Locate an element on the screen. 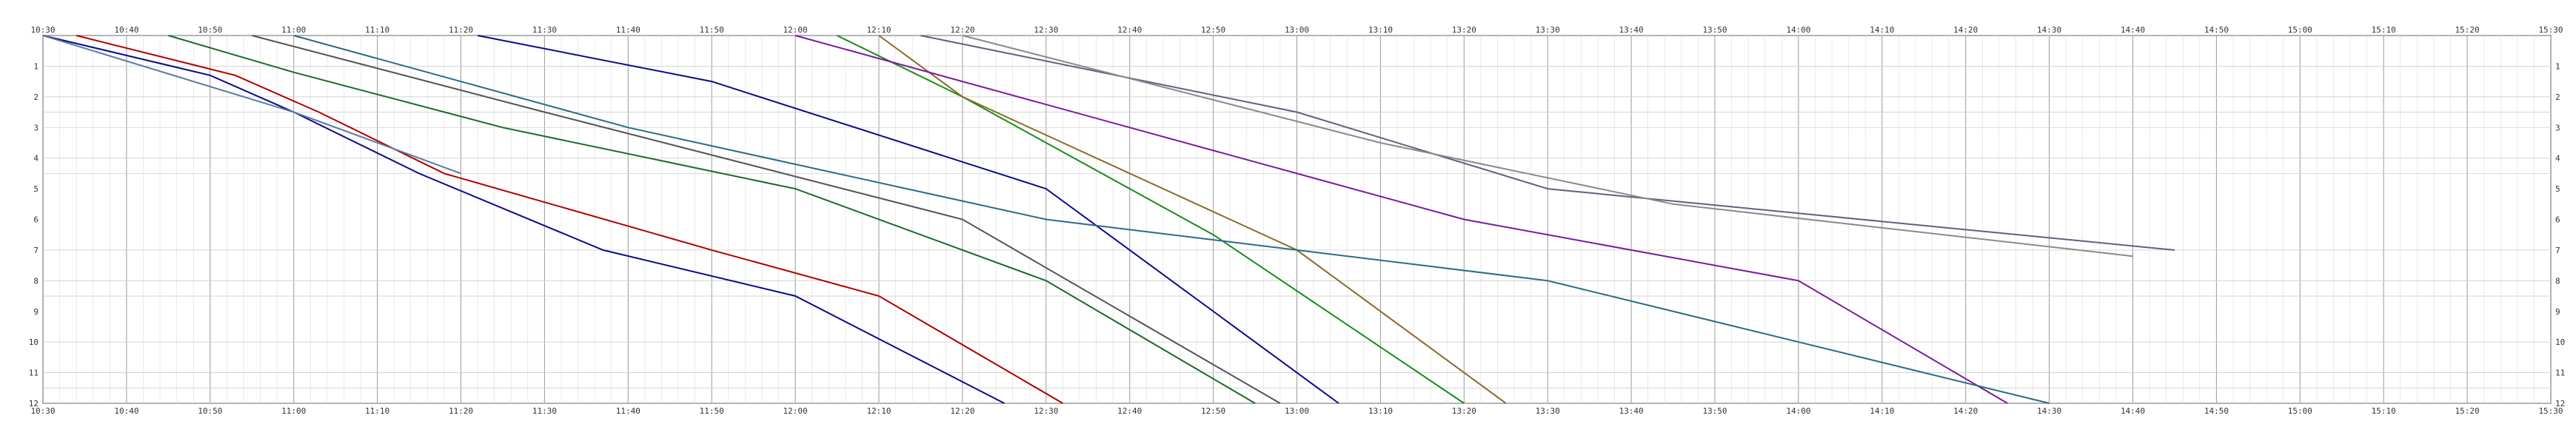 The width and height of the screenshot is (2576, 444). x-tick-label-top: 13:00 is located at coordinates (1297, 30).